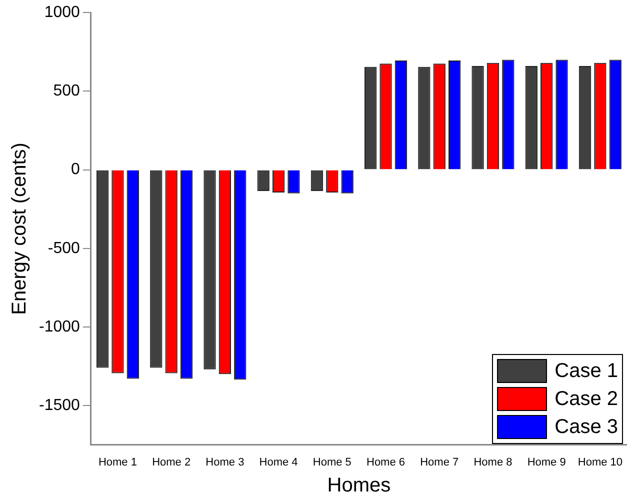 The image size is (627, 502). Describe the element at coordinates (586, 399) in the screenshot. I see `legend-label: Case 2` at that location.